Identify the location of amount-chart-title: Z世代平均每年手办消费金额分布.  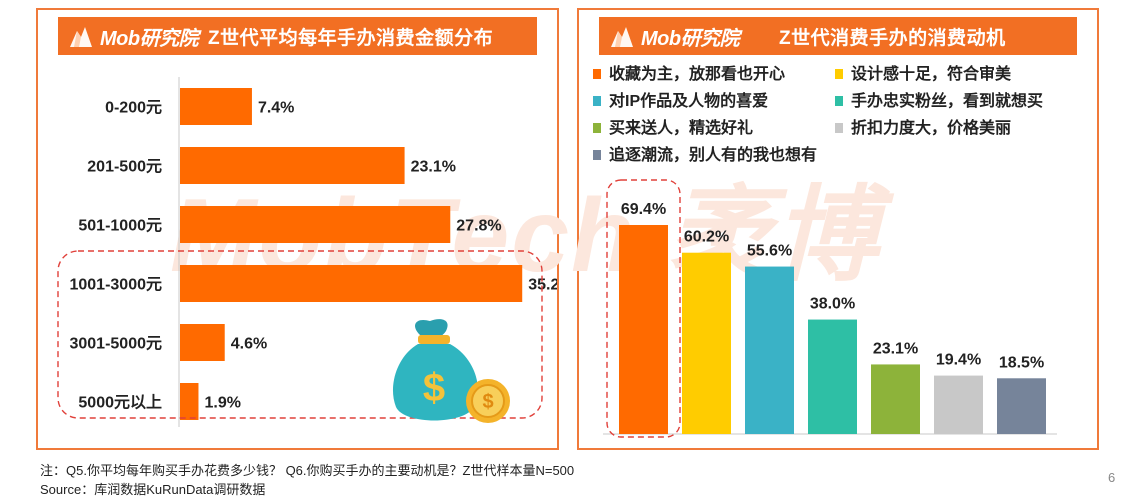
(351, 38).